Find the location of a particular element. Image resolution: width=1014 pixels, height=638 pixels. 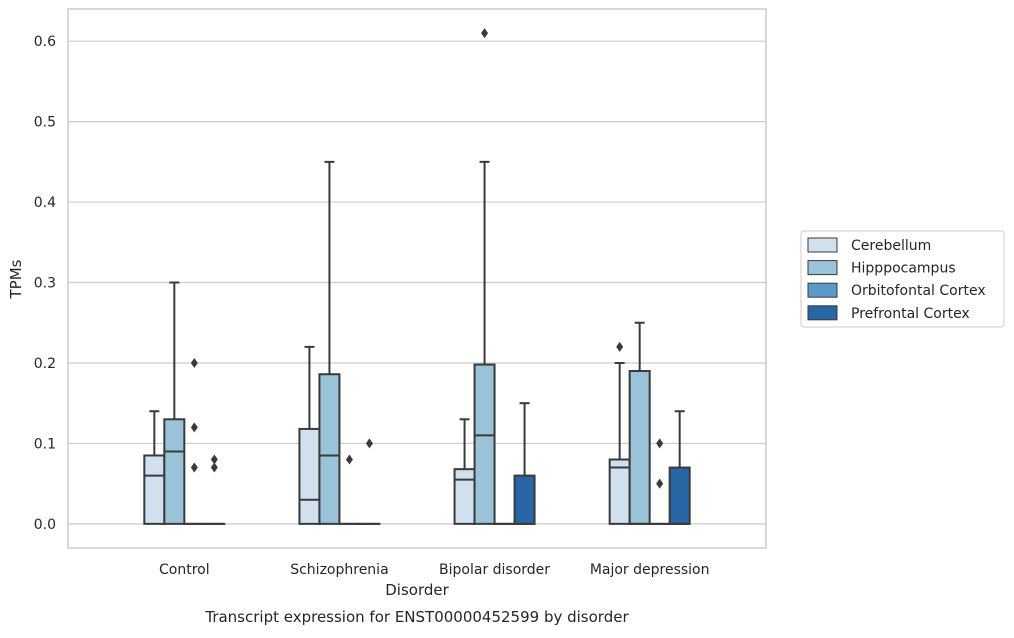

legend-label: Prefrontal Cortex is located at coordinates (910, 314).